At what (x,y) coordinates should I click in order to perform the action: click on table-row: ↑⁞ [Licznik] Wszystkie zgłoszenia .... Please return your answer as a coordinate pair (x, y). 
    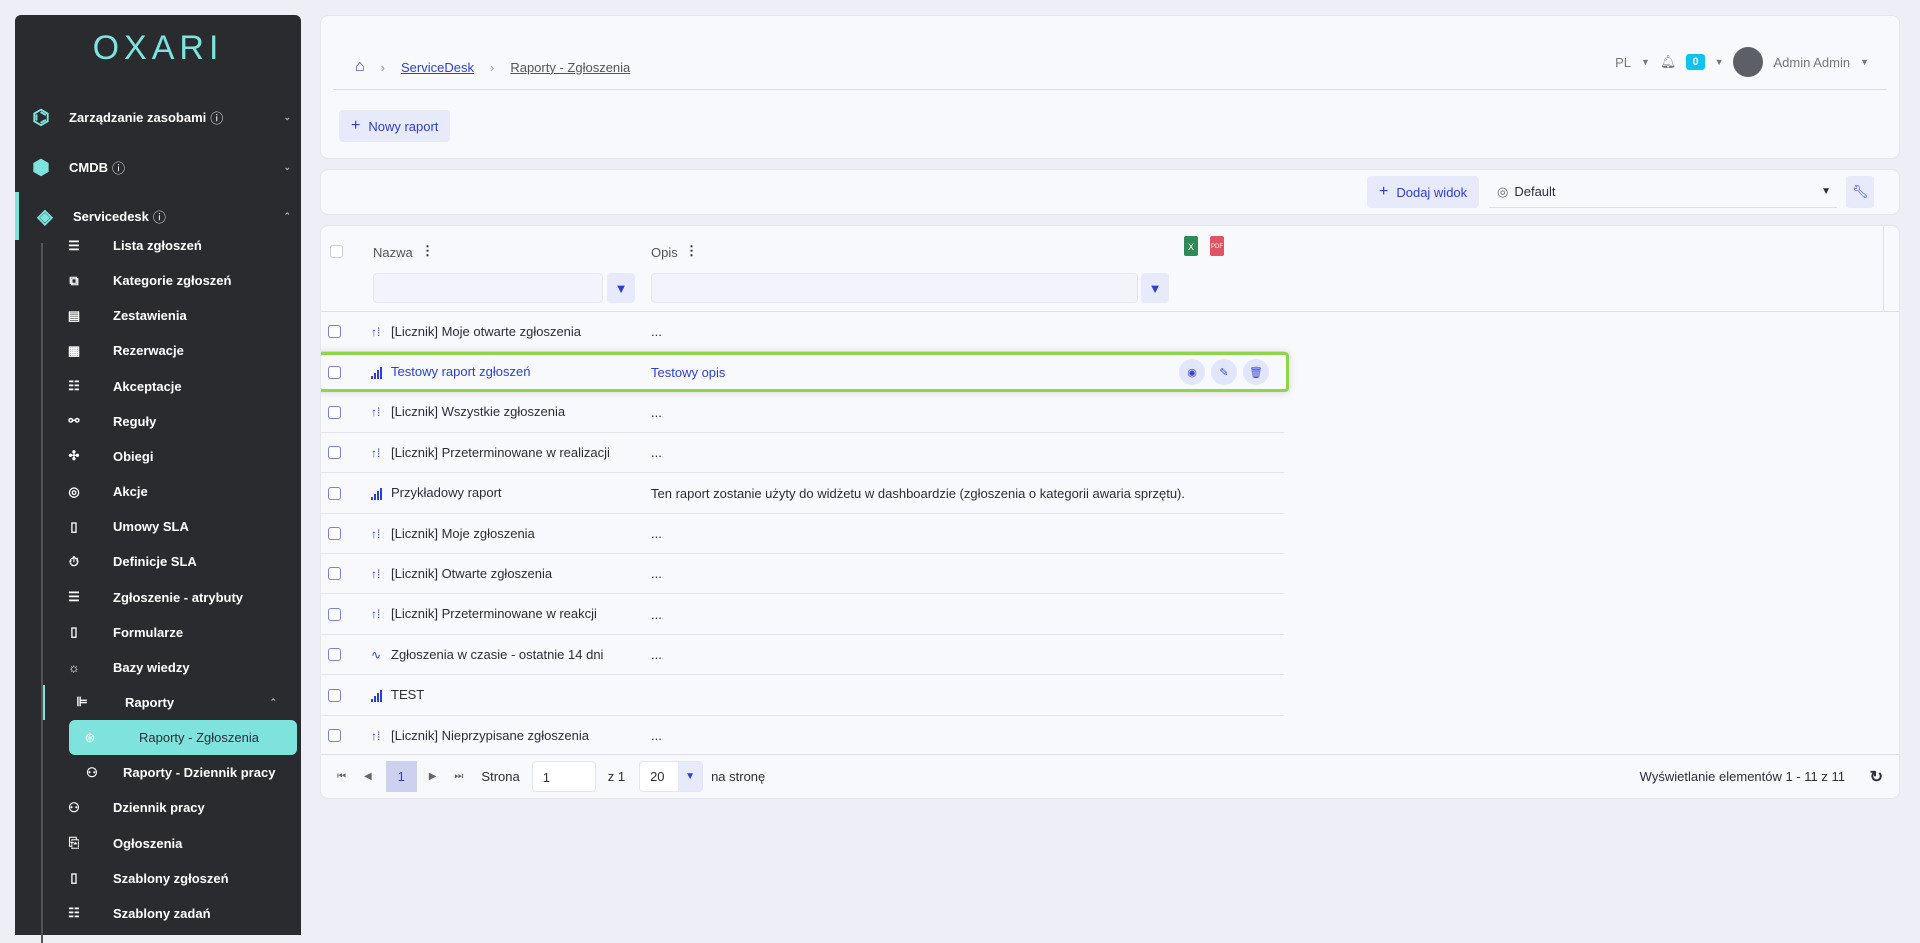
    Looking at the image, I should click on (802, 413).